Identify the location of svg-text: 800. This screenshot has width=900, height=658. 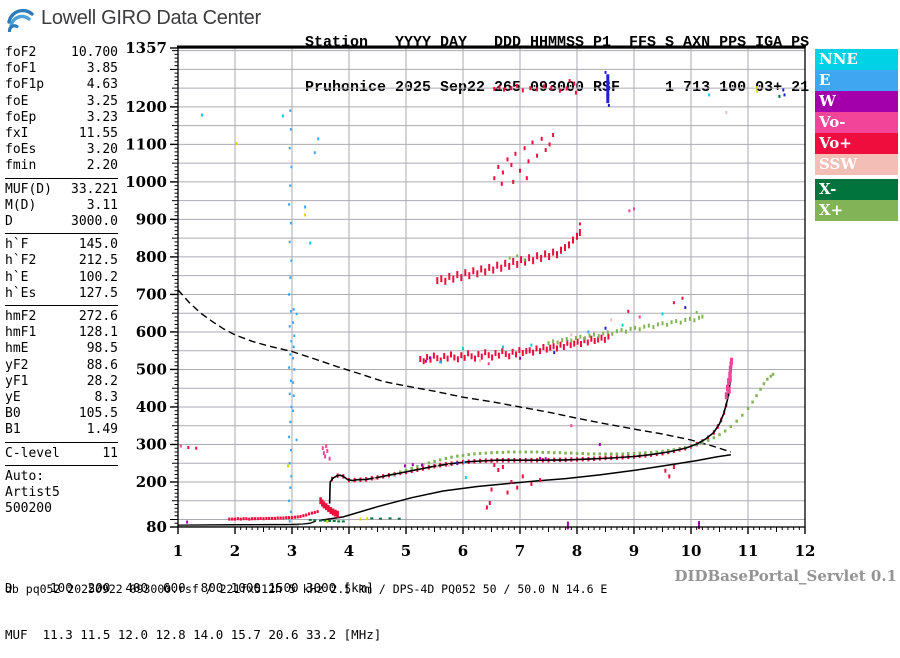
(151, 257).